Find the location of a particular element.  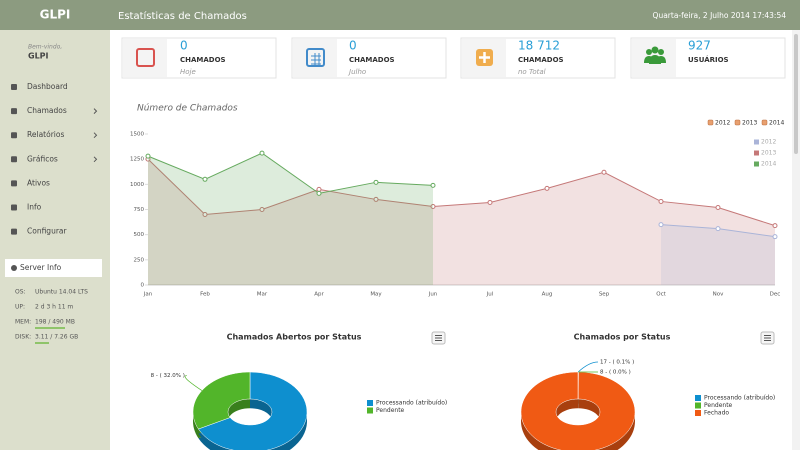

calendar-grid is located at coordinates (316, 59).